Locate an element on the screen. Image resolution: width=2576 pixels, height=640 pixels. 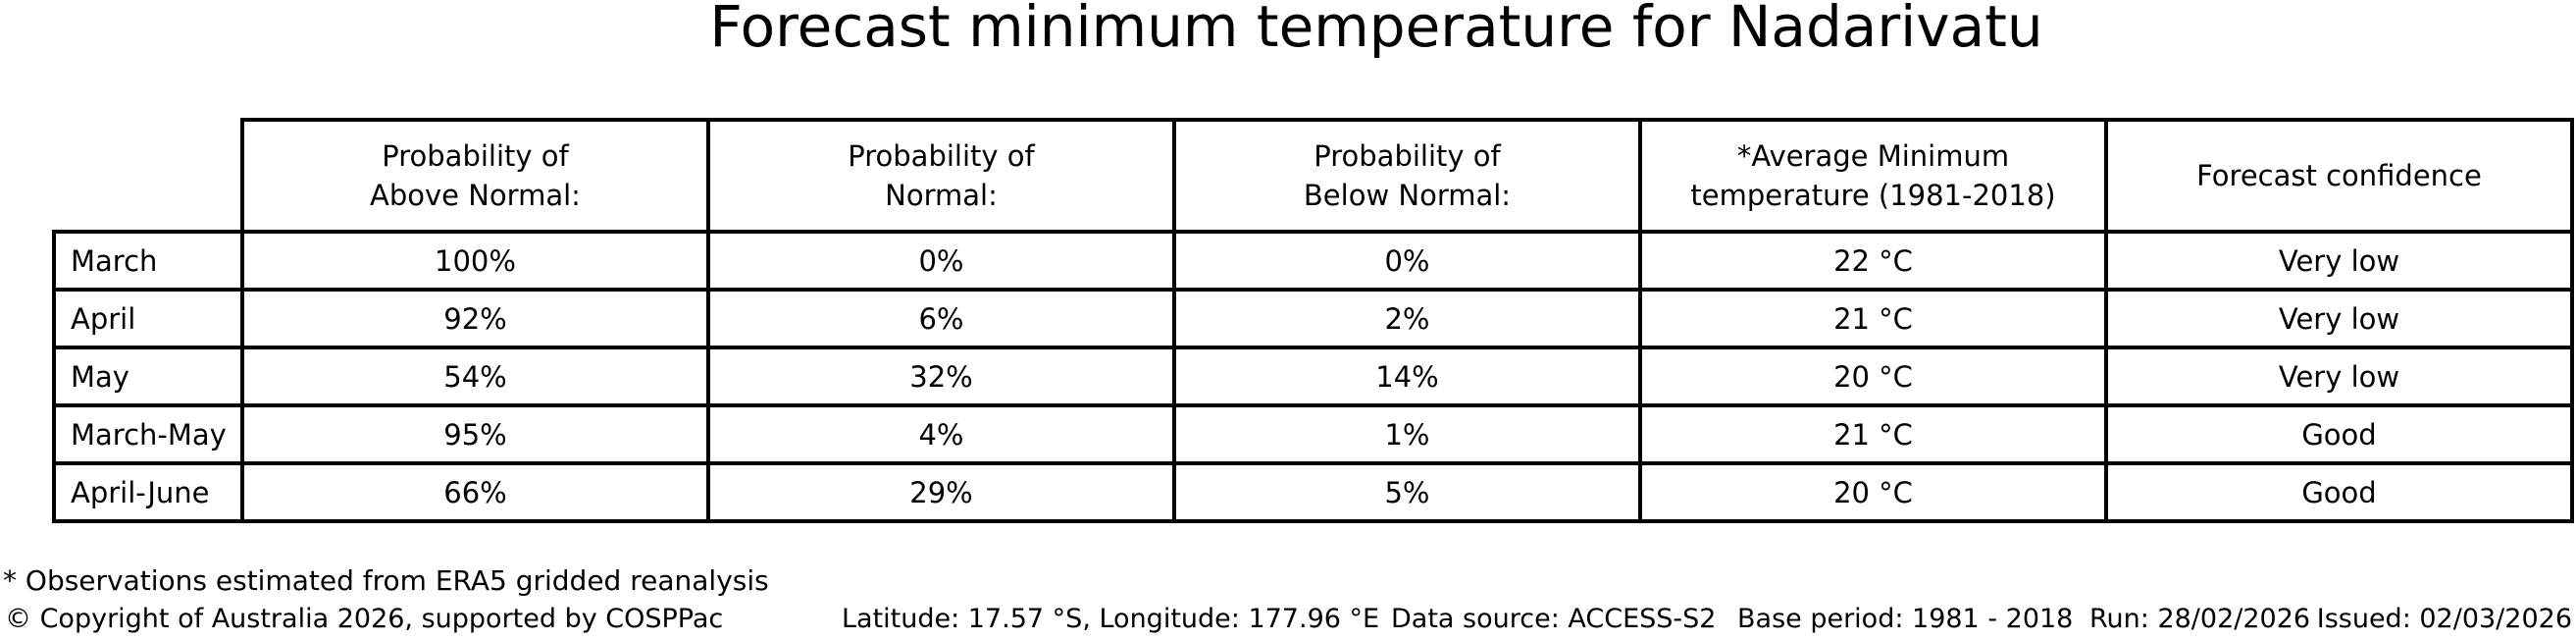
table-row-april: April 92% 6% 2% 21 °C Very low is located at coordinates (1313, 318).